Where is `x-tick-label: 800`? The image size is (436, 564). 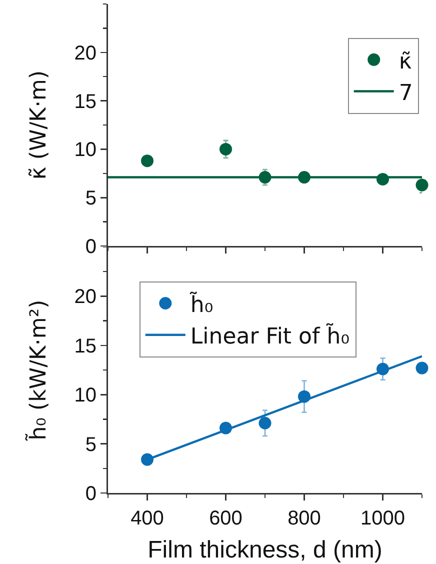 x-tick-label: 800 is located at coordinates (304, 519).